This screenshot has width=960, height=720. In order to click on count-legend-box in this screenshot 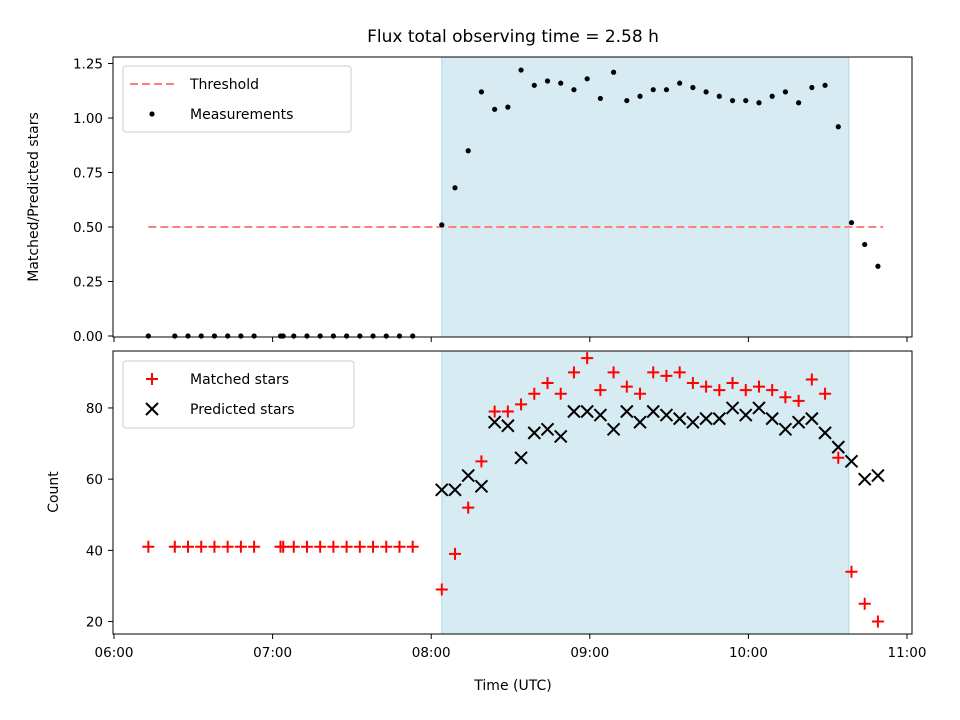, I will do `click(238, 394)`.